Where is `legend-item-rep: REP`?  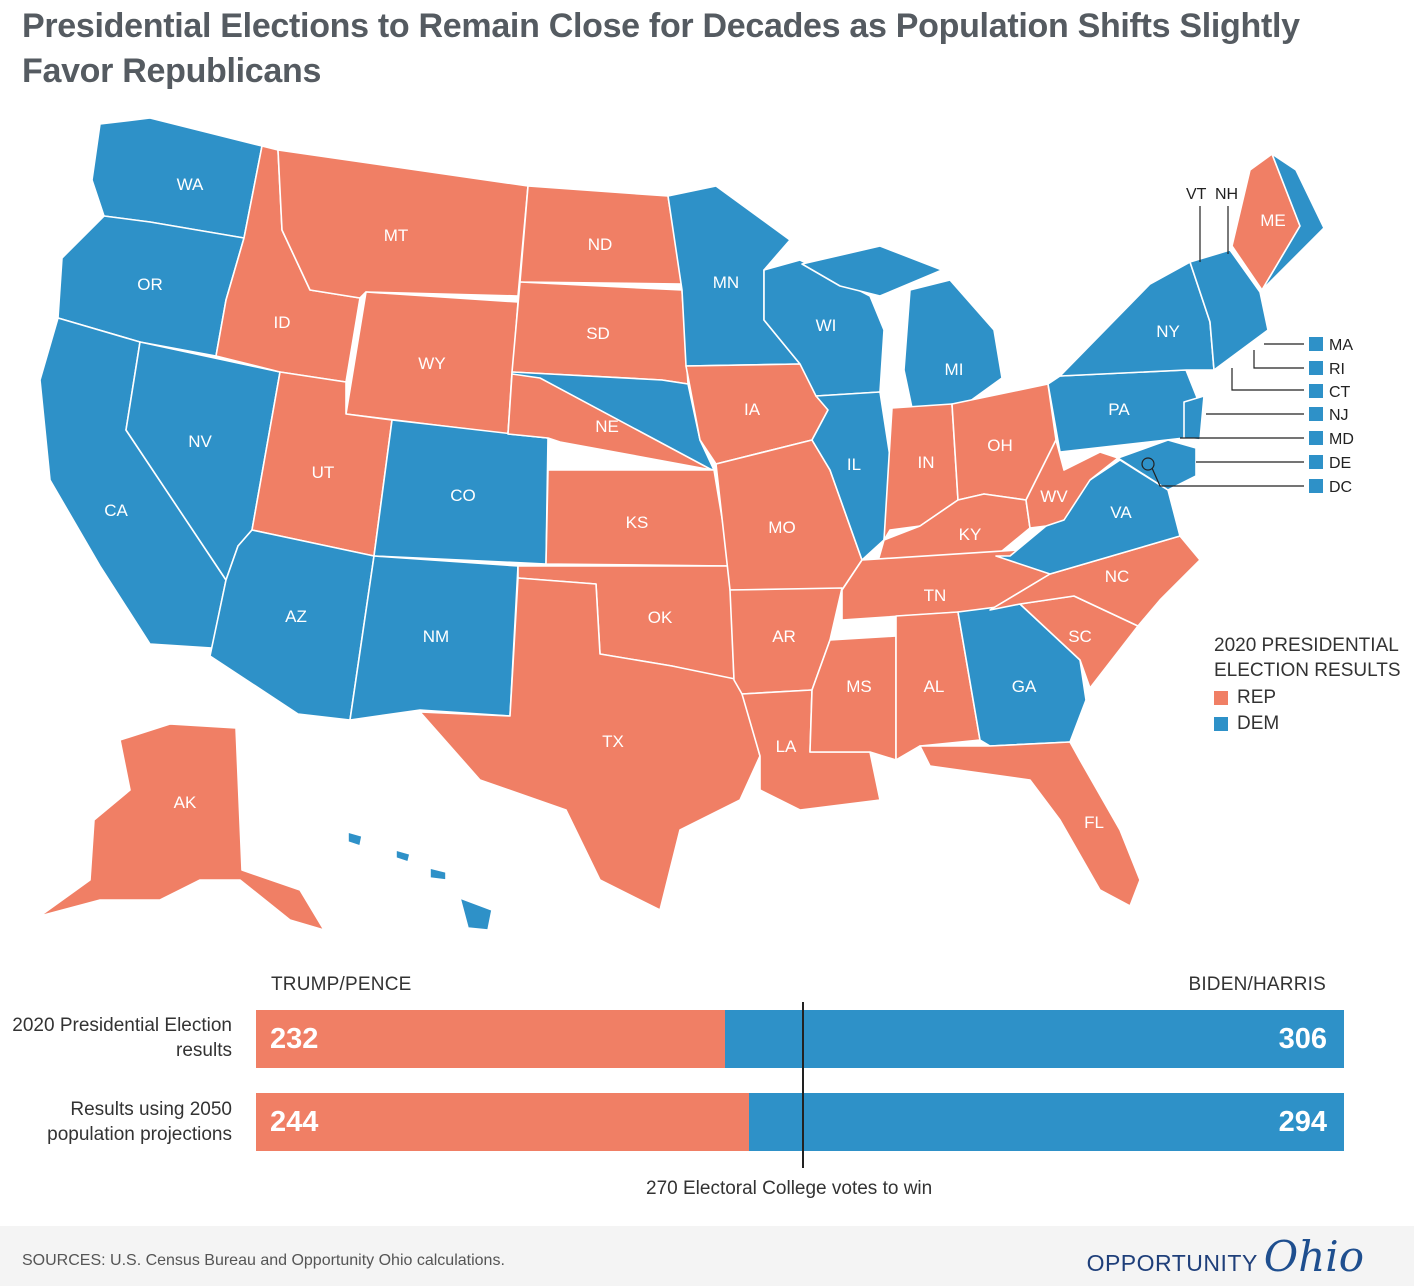
legend-item-rep: REP is located at coordinates (1309, 698).